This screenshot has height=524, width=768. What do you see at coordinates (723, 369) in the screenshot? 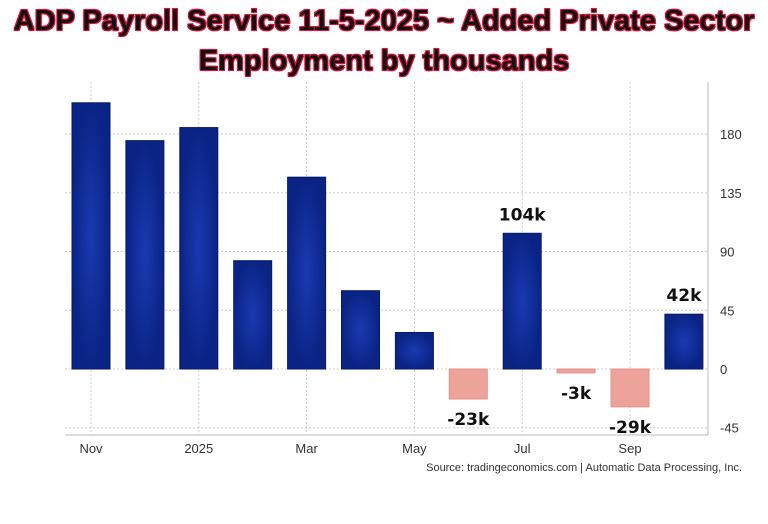
I see `y-tick-label: 0` at bounding box center [723, 369].